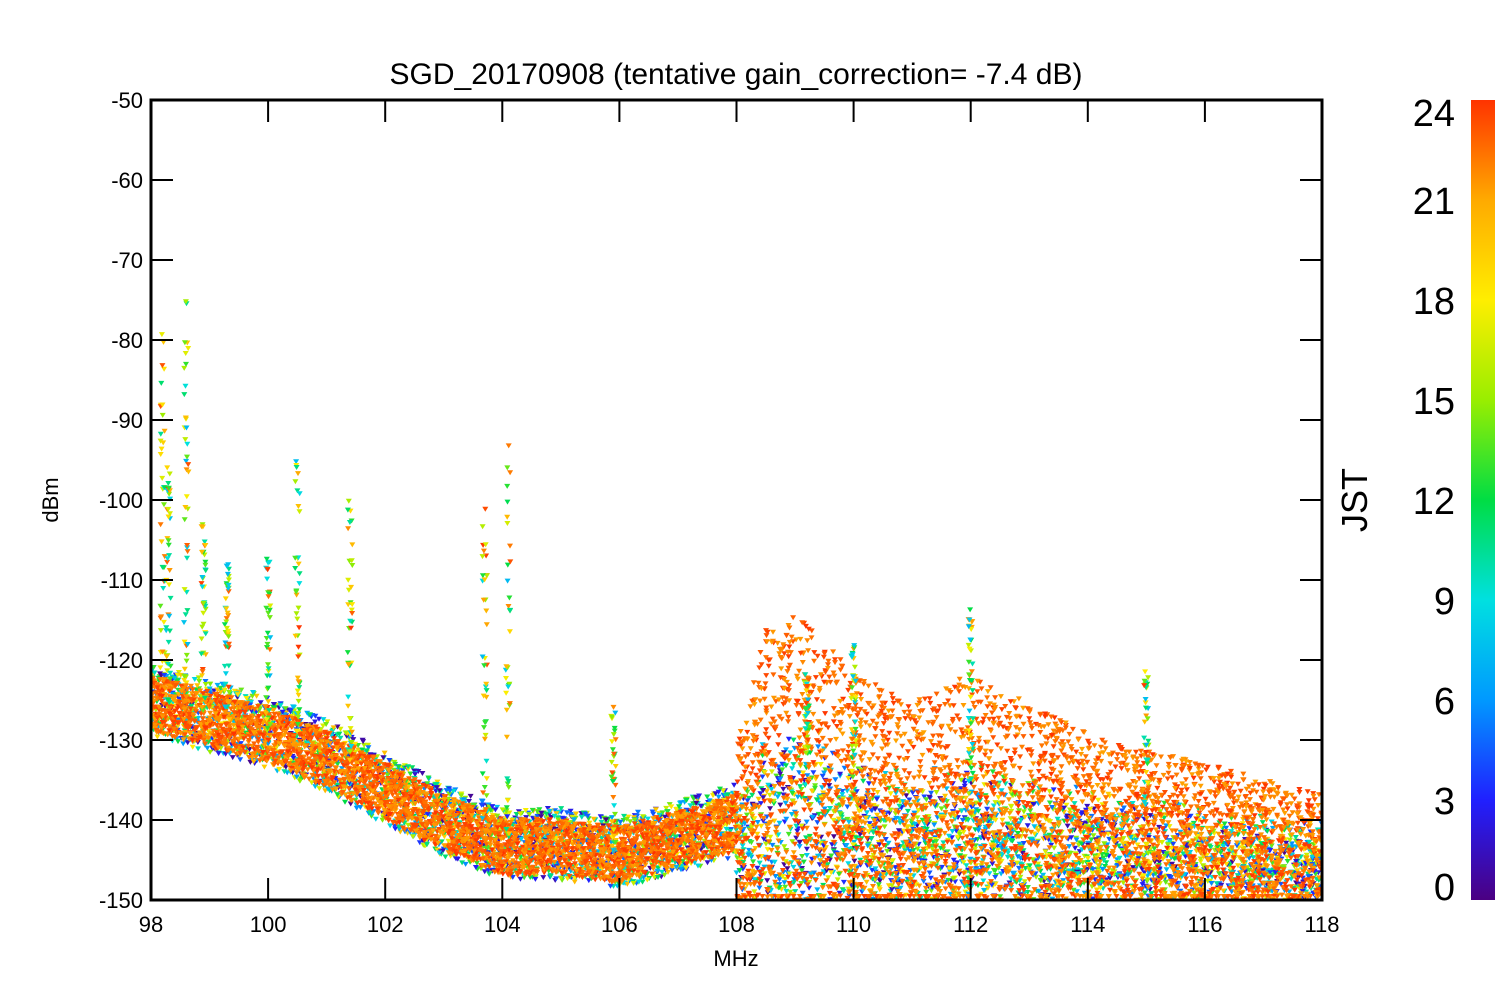 Image resolution: width=1500 pixels, height=1005 pixels. What do you see at coordinates (50, 499) in the screenshot?
I see `y-axis-label: dBm` at bounding box center [50, 499].